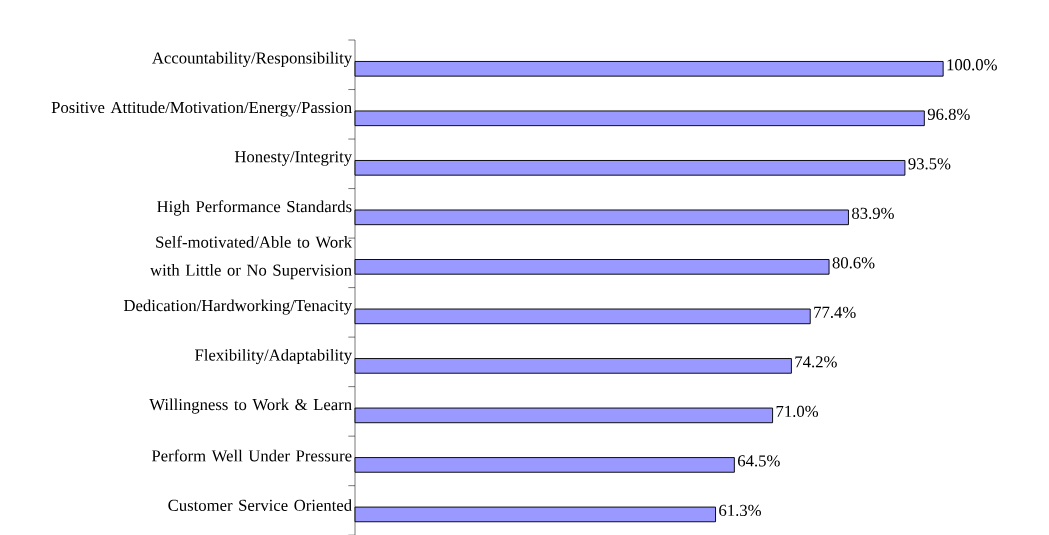 Image resolution: width=1049 pixels, height=535 pixels. What do you see at coordinates (251, 257) in the screenshot?
I see `y-tick-label: Self-motivated/Able to Work with Little or No Supervision` at bounding box center [251, 257].